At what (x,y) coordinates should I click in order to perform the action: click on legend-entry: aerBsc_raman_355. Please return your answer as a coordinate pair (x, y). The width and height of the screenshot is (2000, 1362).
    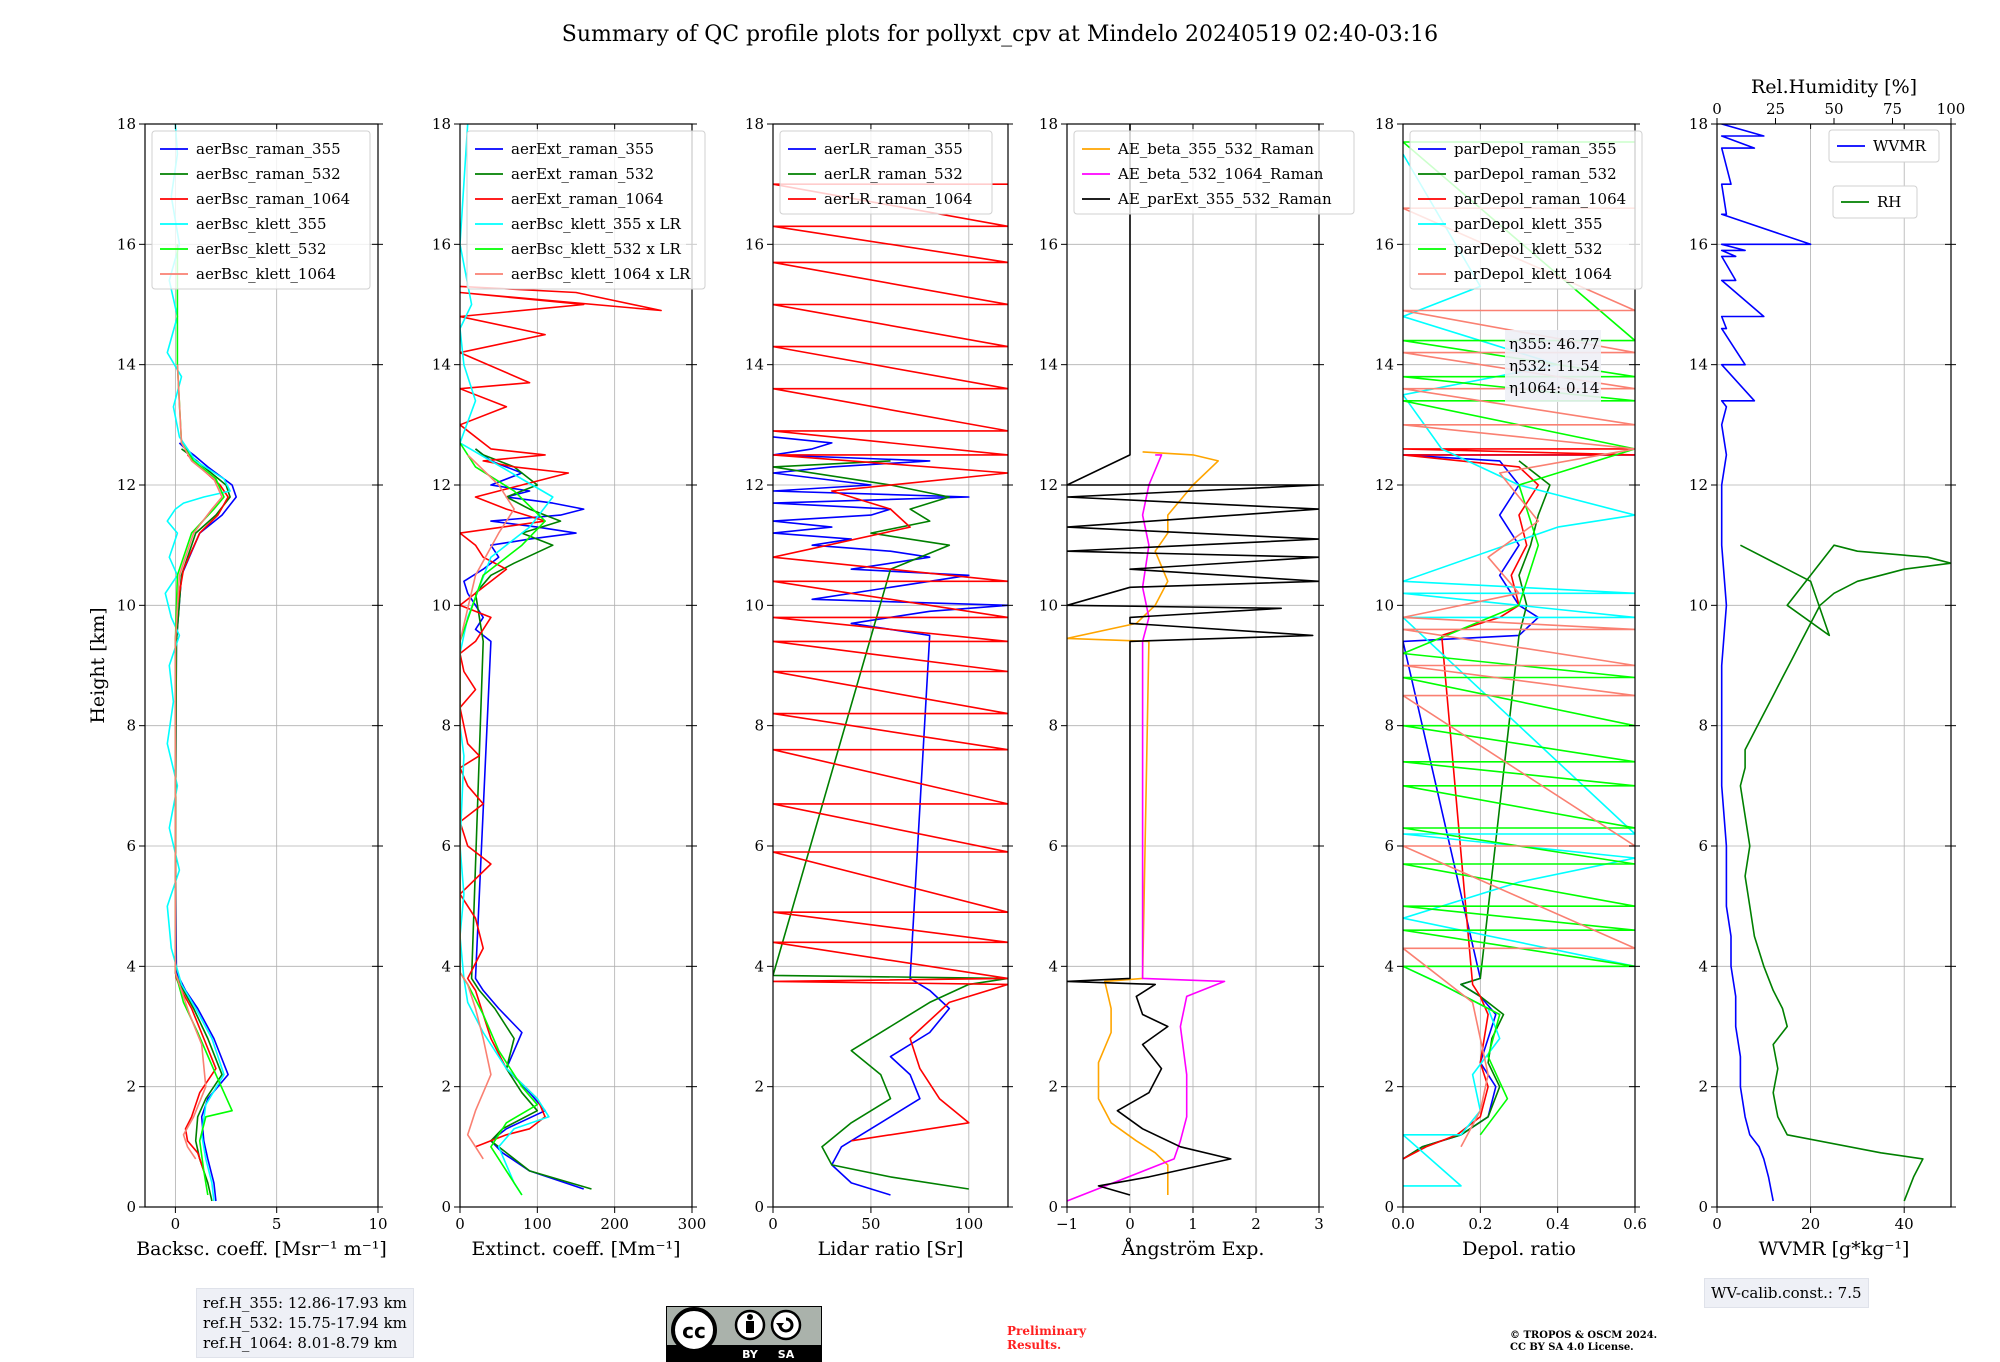
    Looking at the image, I should click on (268, 149).